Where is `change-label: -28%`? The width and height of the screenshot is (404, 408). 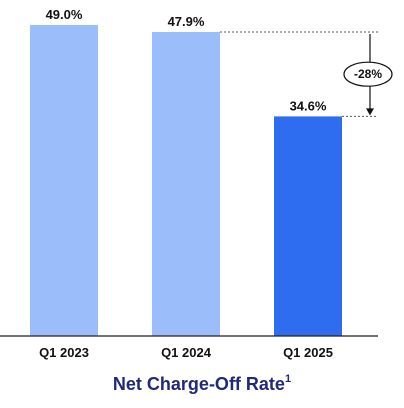 change-label: -28% is located at coordinates (368, 74).